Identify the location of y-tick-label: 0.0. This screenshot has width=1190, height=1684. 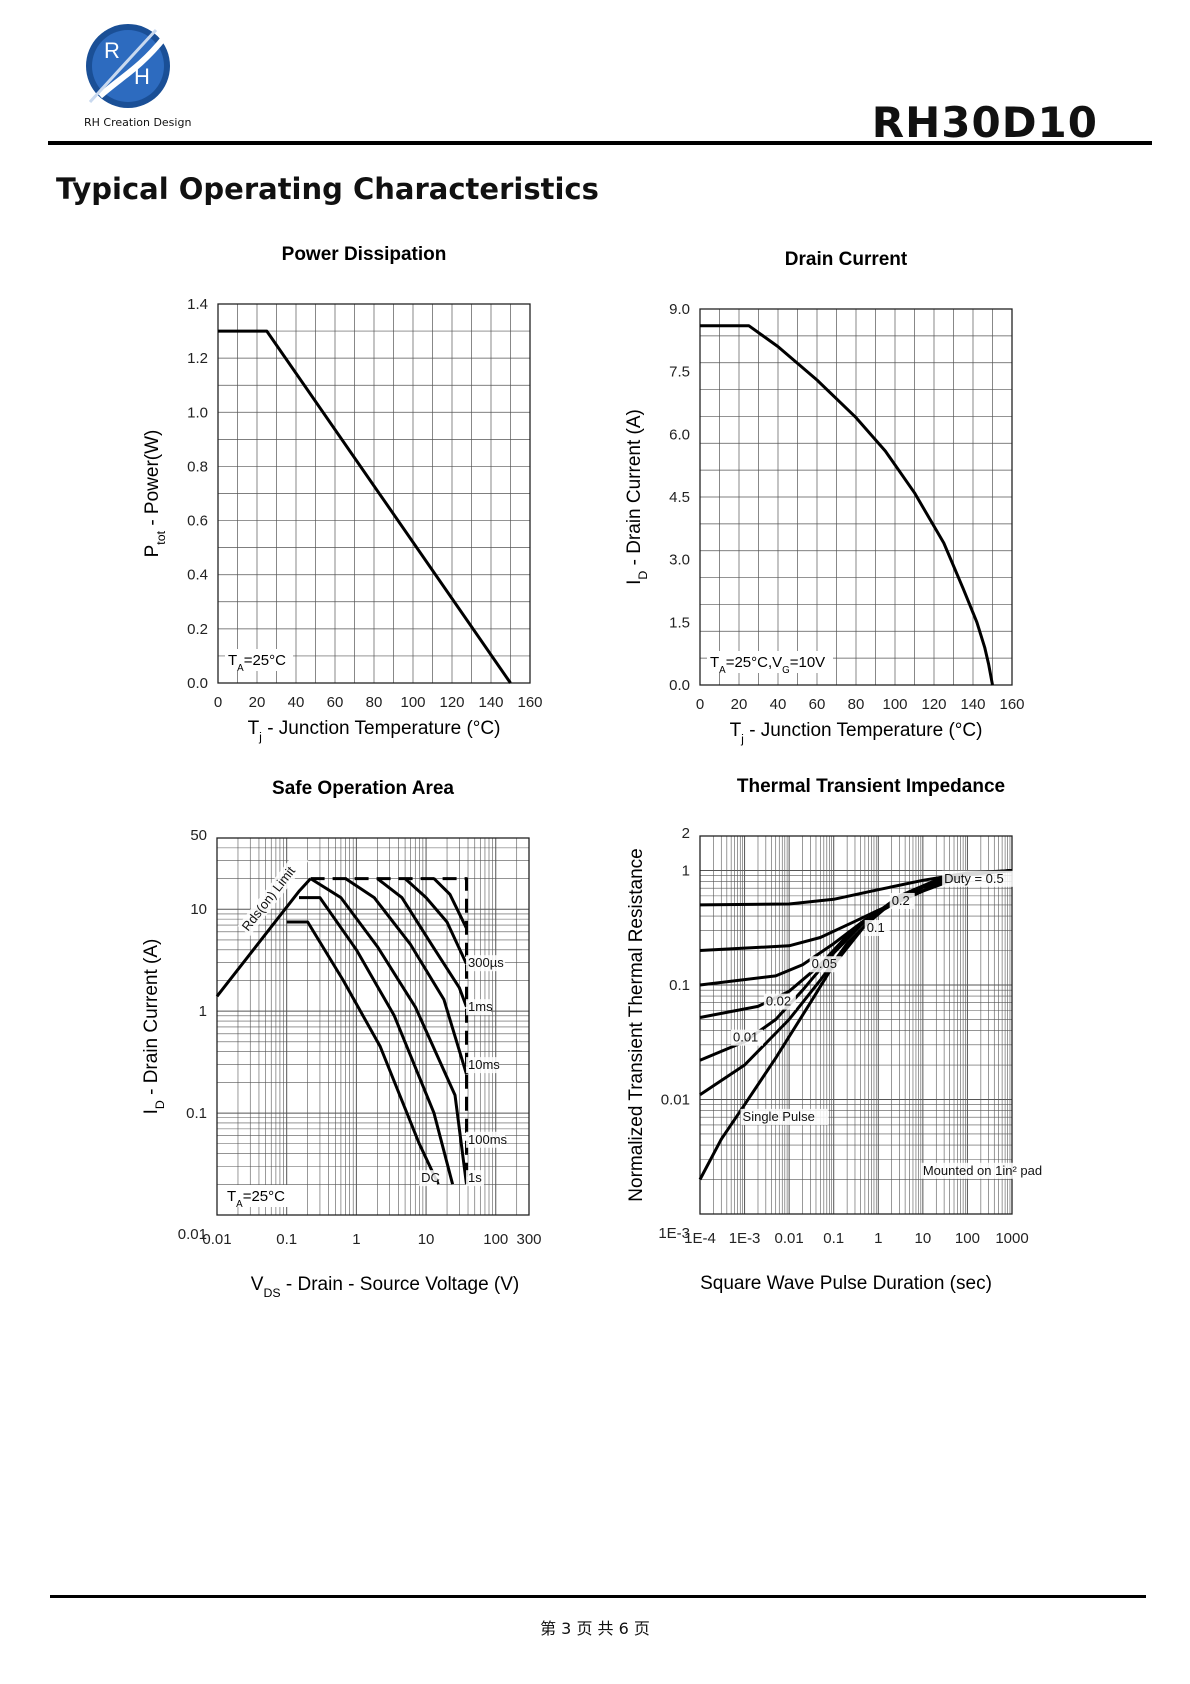
(679, 685).